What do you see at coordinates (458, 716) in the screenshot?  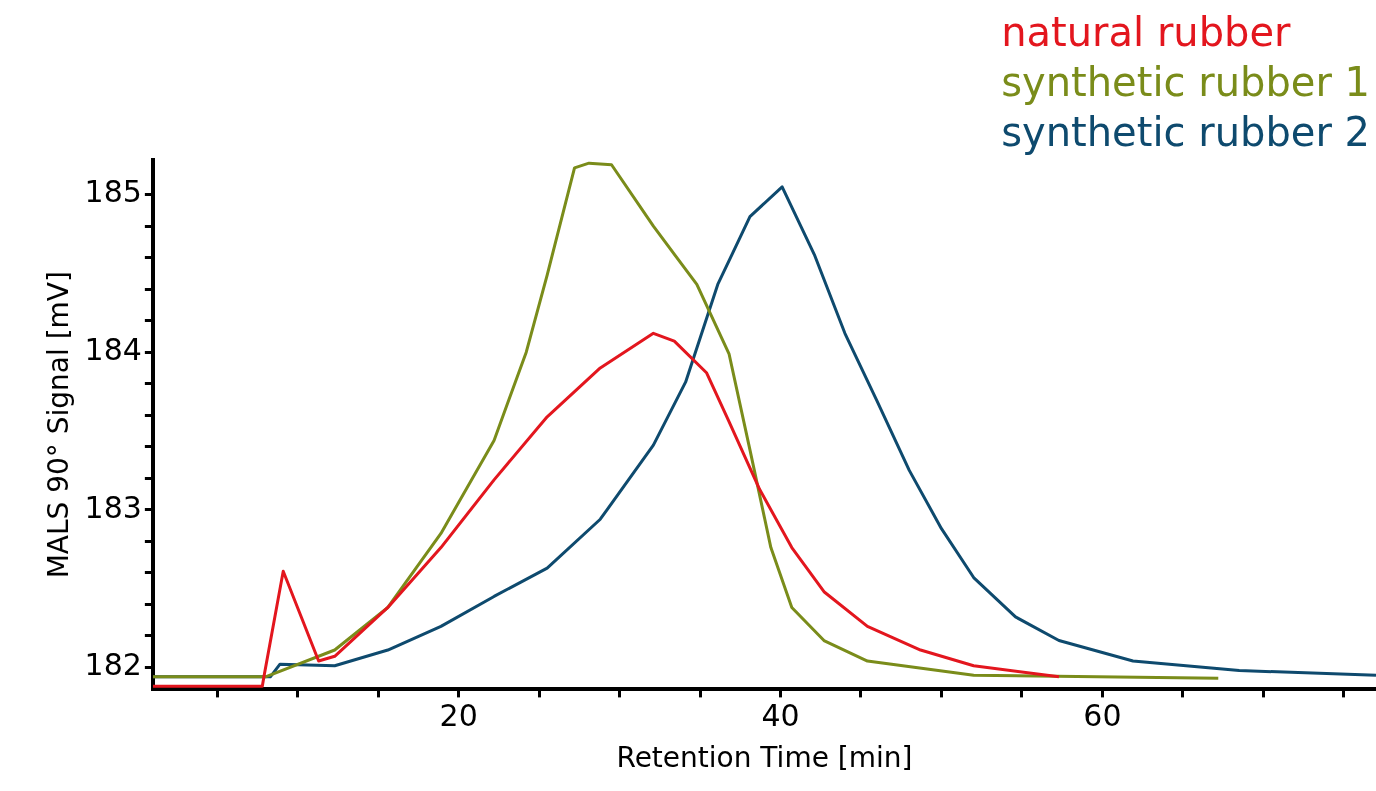 I see `x-tick-label: 20` at bounding box center [458, 716].